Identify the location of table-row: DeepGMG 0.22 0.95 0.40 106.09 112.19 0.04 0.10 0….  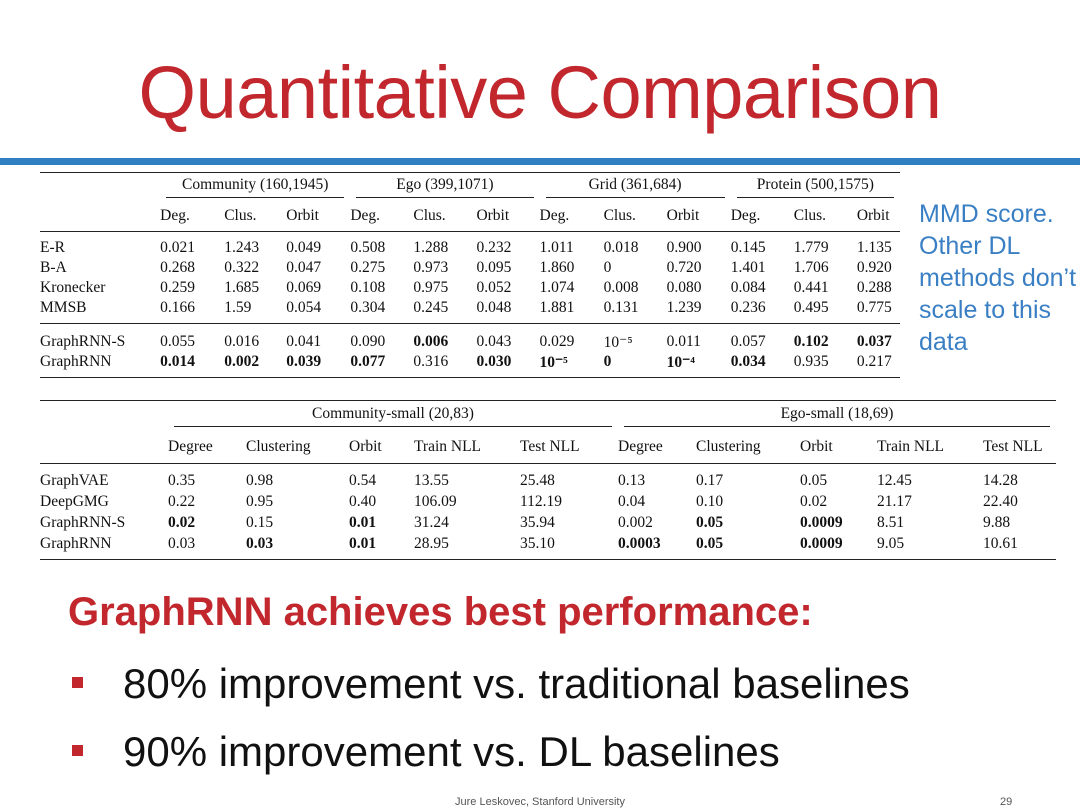
(548, 501).